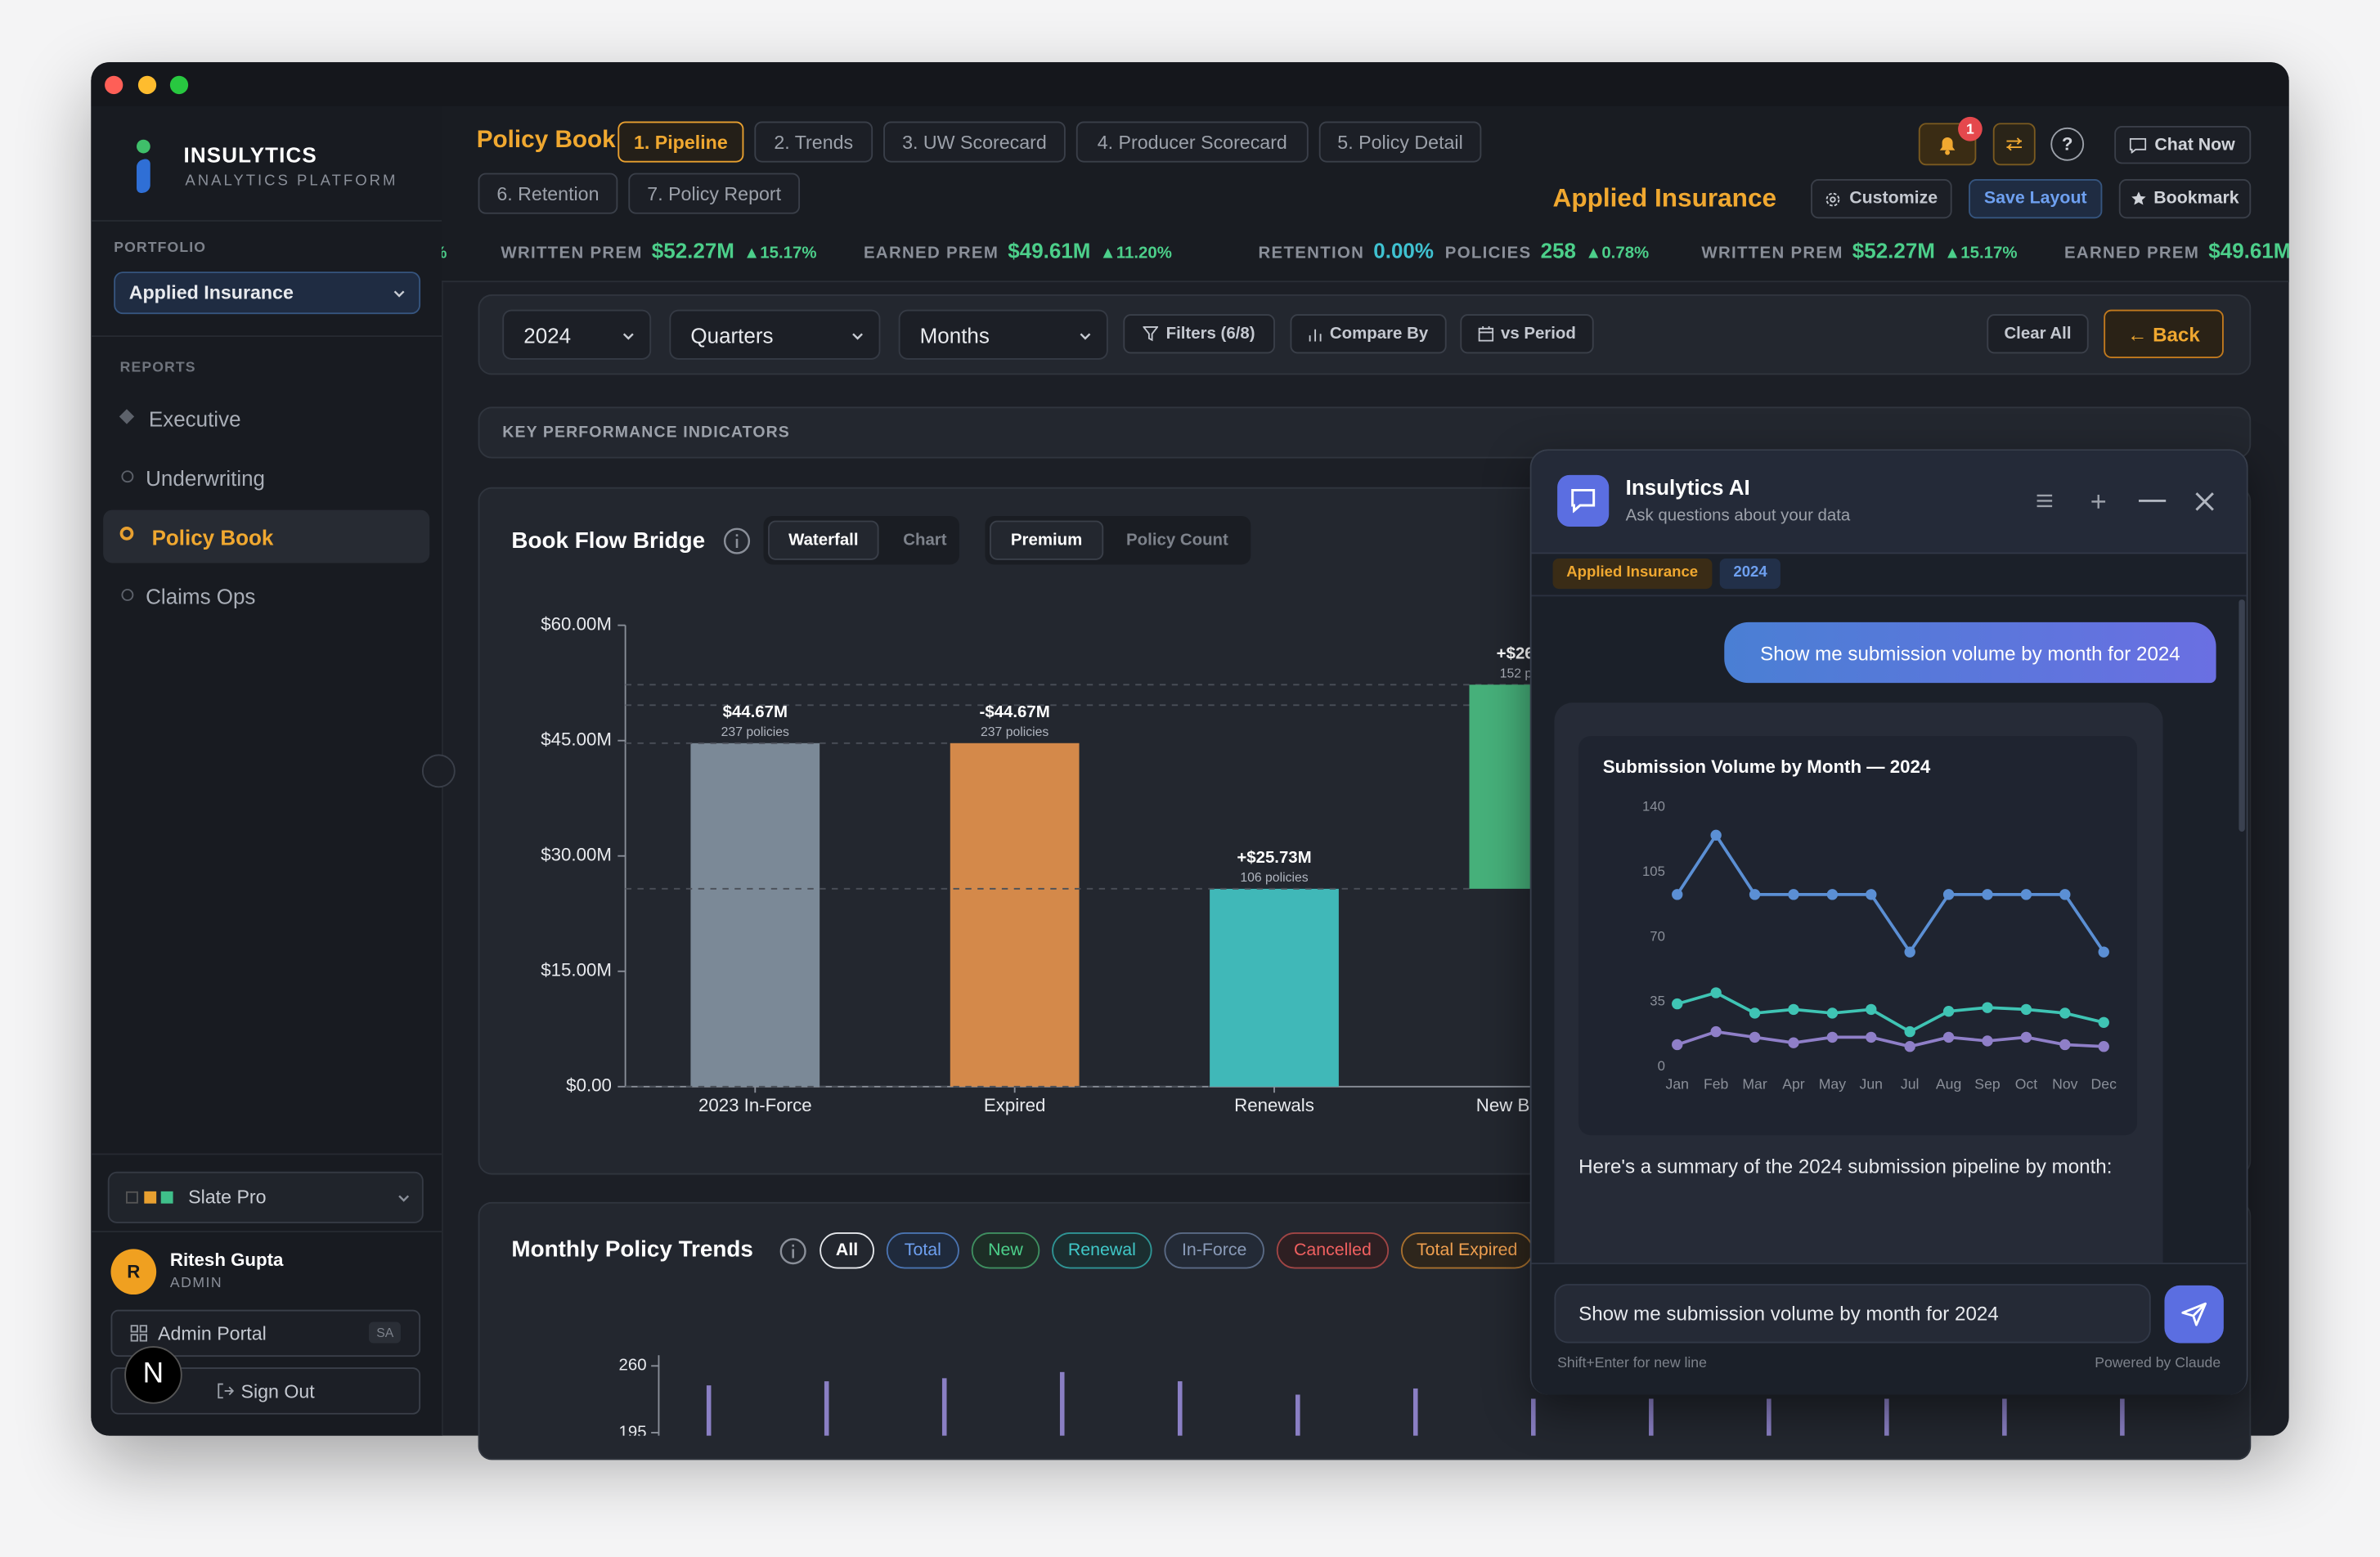  Describe the element at coordinates (923, 1250) in the screenshot. I see `filter-chip: Total` at that location.